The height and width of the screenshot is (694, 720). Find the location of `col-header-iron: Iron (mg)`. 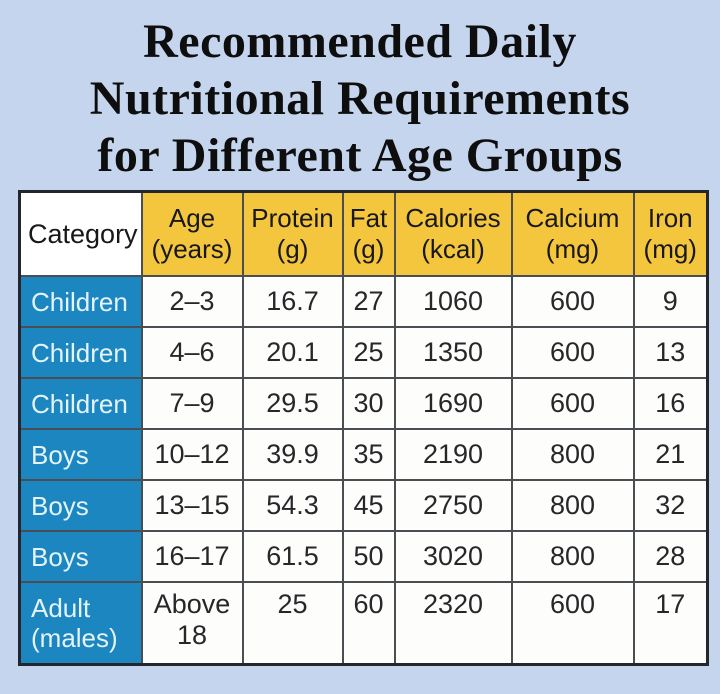

col-header-iron: Iron (mg) is located at coordinates (670, 233).